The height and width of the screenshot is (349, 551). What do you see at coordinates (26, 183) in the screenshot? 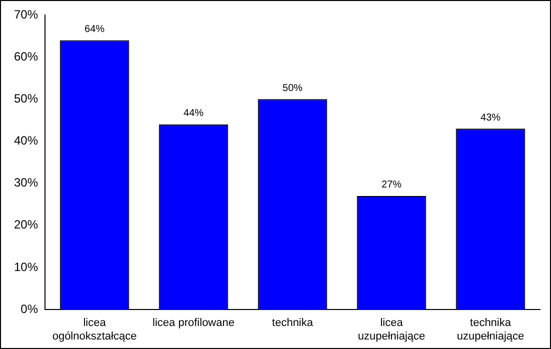
I see `y-tick-label: 30%` at bounding box center [26, 183].